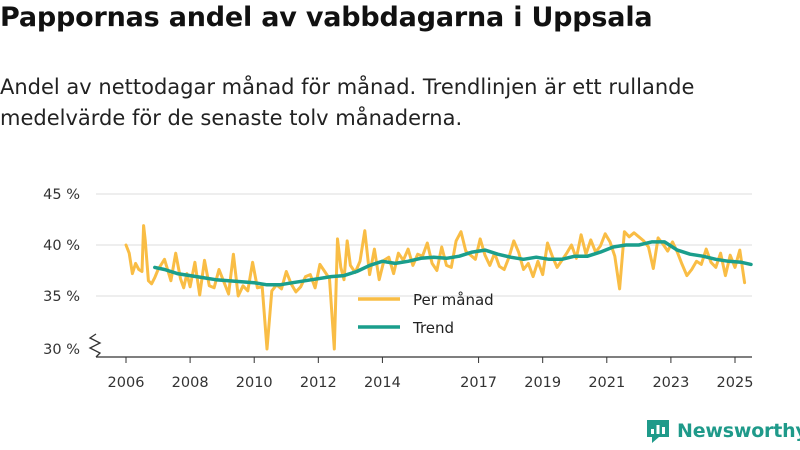 This screenshot has width=800, height=450. What do you see at coordinates (61, 350) in the screenshot?
I see `y-tick-label: 30 %` at bounding box center [61, 350].